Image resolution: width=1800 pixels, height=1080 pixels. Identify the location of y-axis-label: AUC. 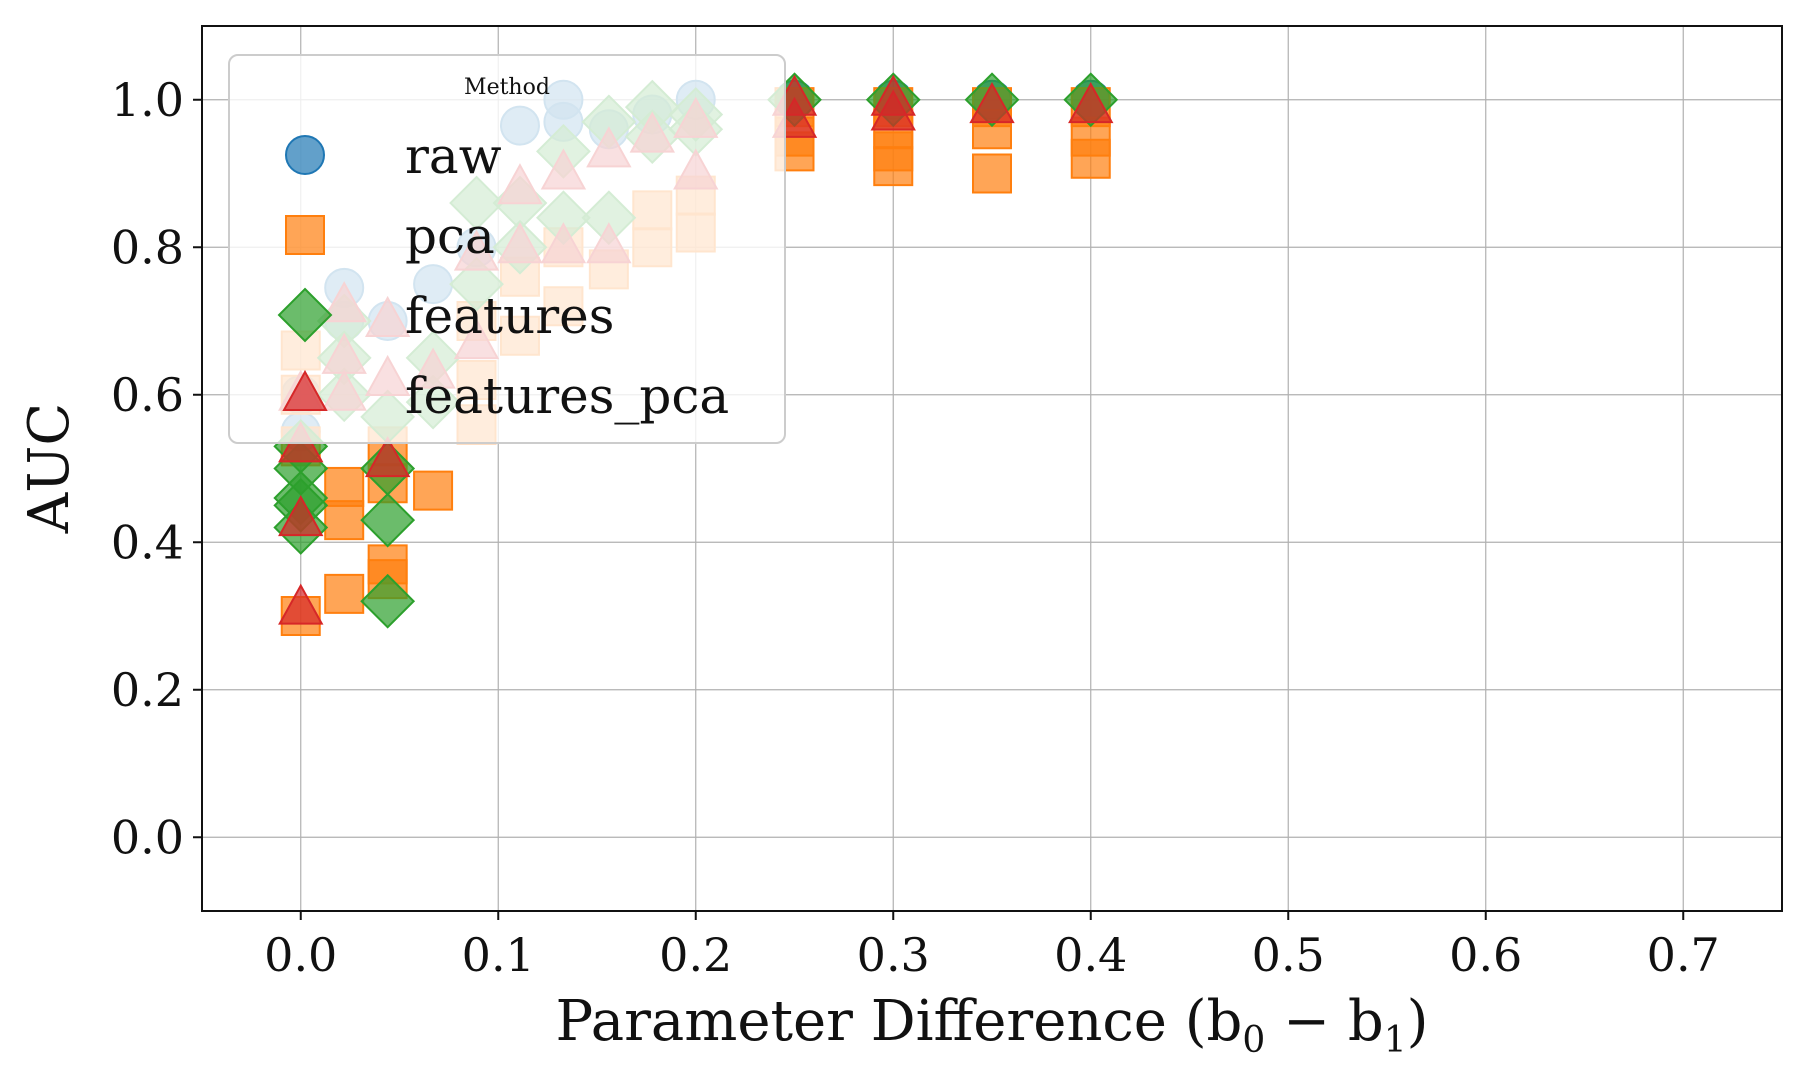
(49, 468).